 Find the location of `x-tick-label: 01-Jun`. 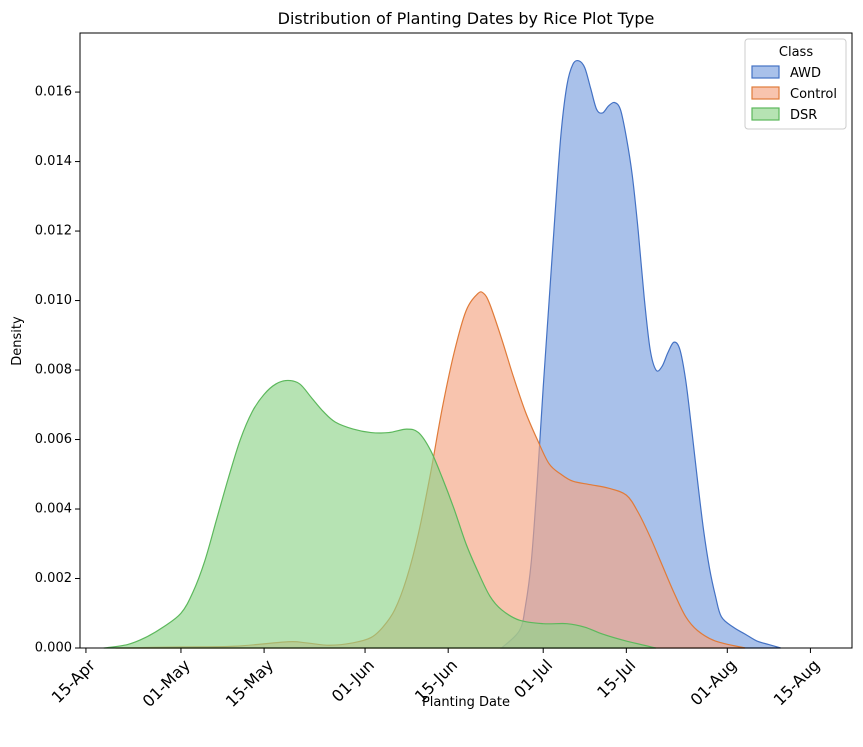

x-tick-label: 01-Jun is located at coordinates (353, 681).